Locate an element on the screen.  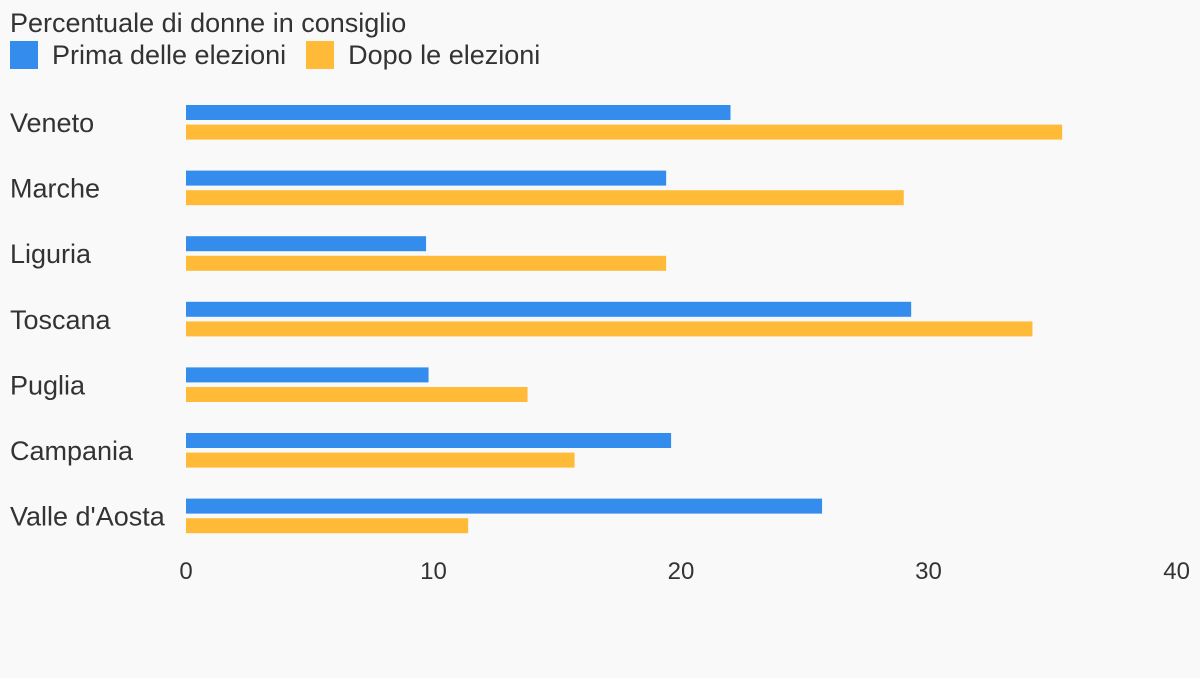
legend: Prima delle elezioni Dopo le elezioni is located at coordinates (285, 55).